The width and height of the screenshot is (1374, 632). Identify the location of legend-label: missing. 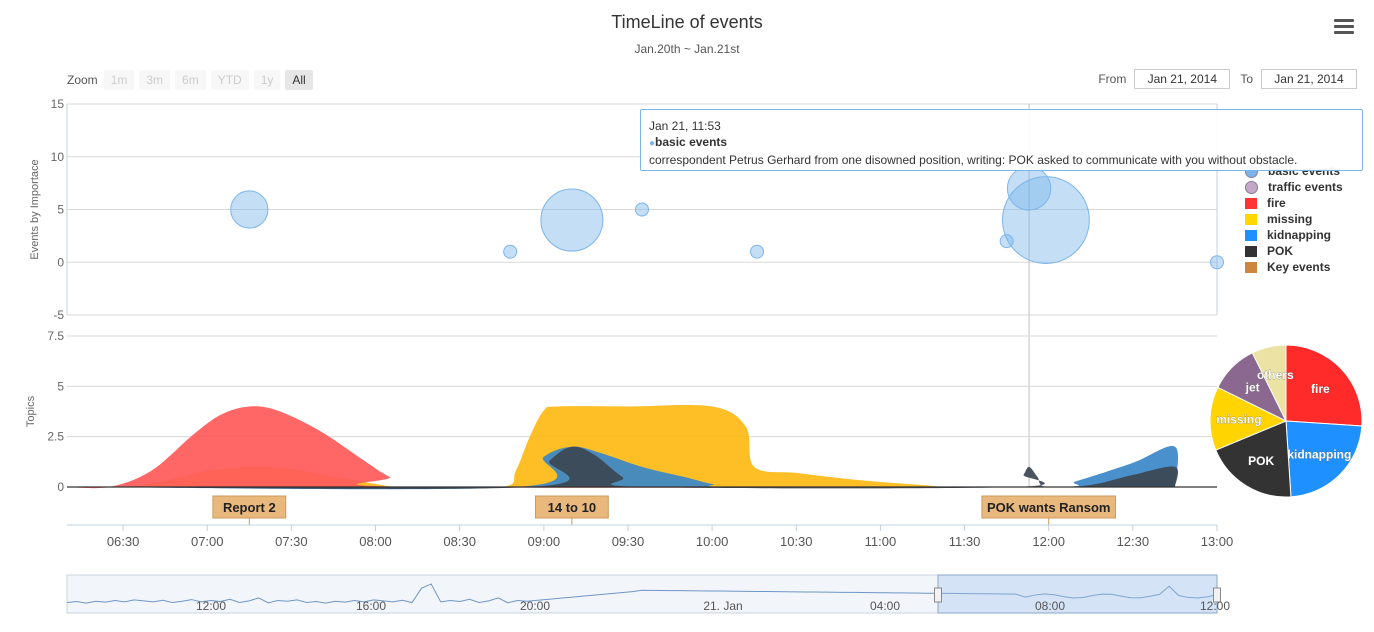
(1290, 219).